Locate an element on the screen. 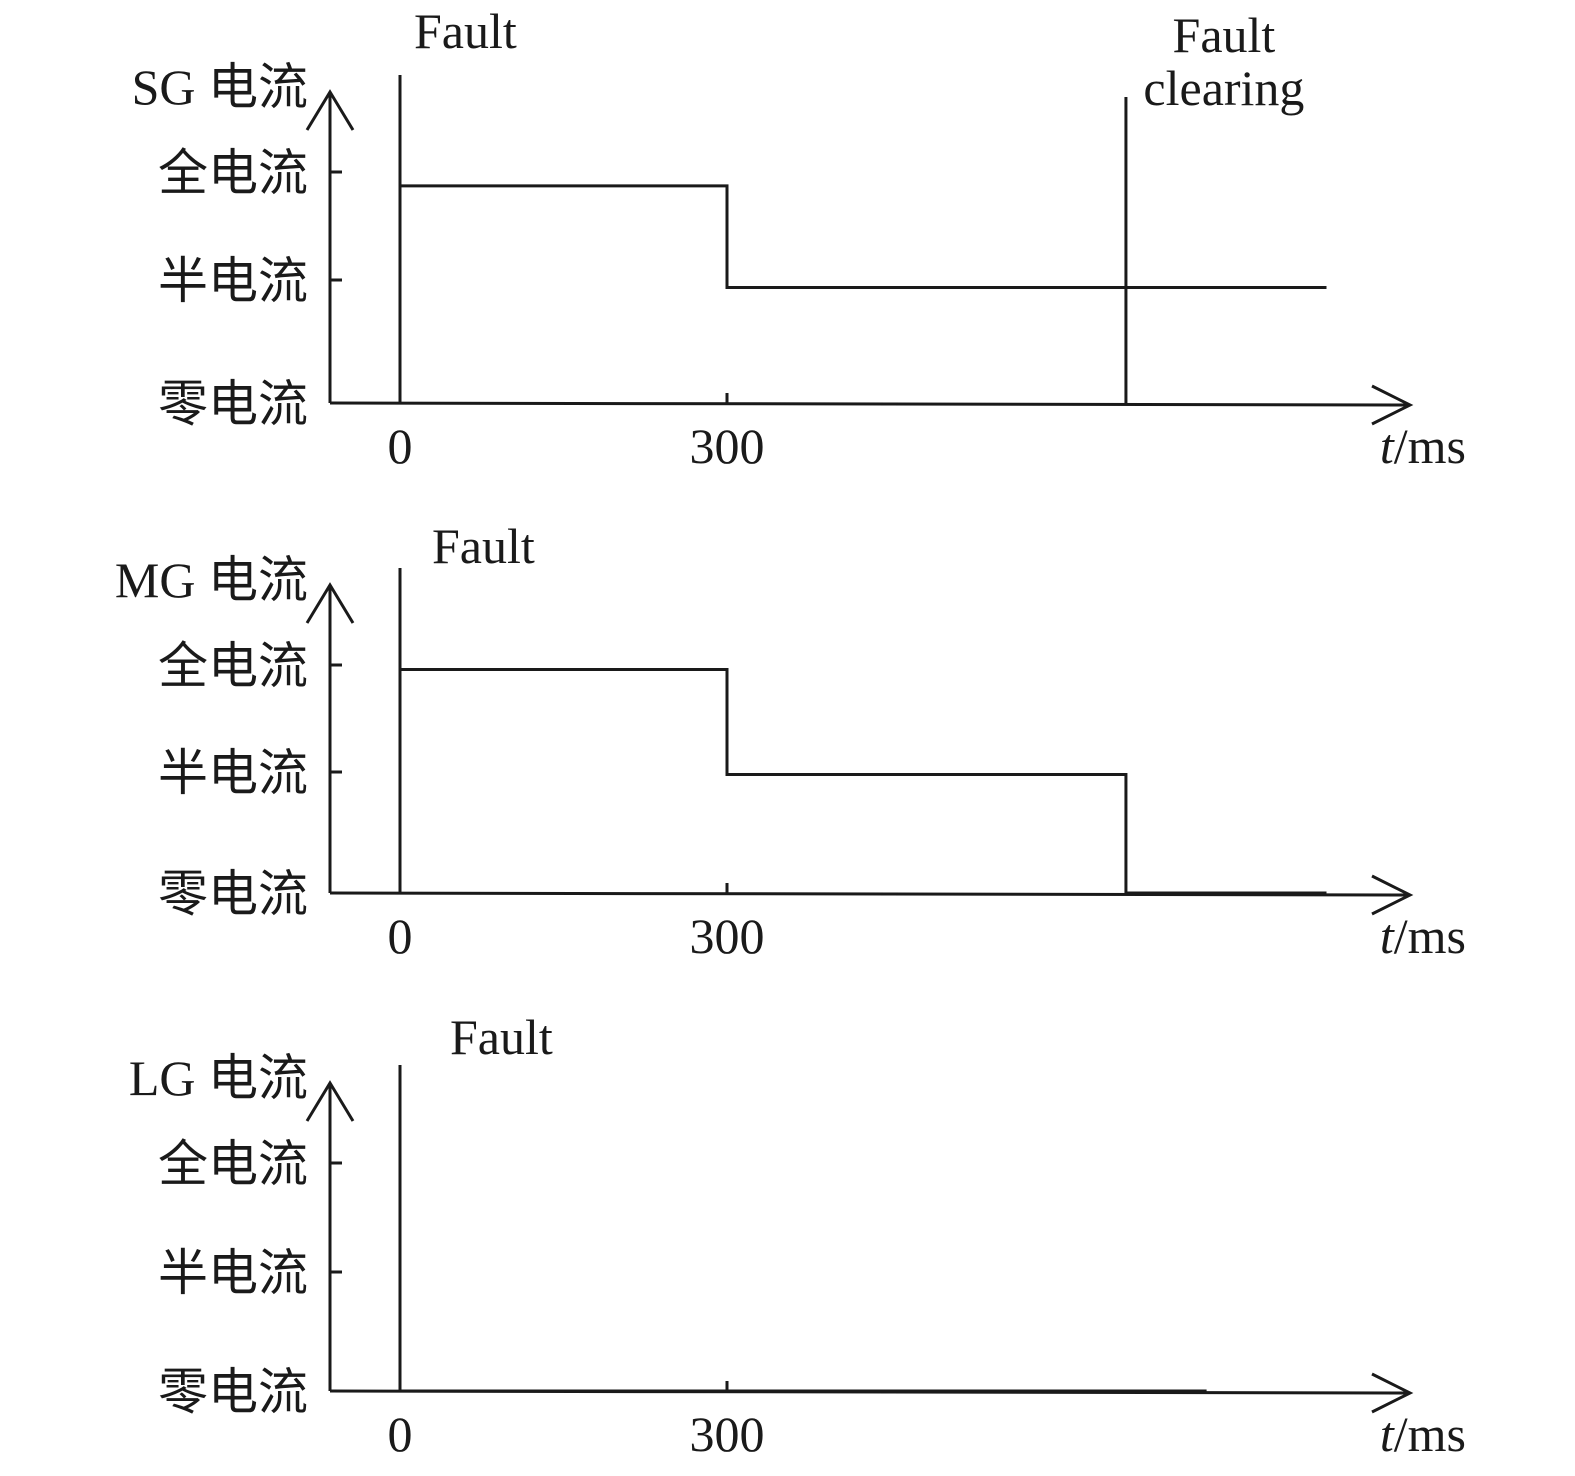 The width and height of the screenshot is (1575, 1476). fault-clearing-label: Fault clearing is located at coordinates (1223, 61).